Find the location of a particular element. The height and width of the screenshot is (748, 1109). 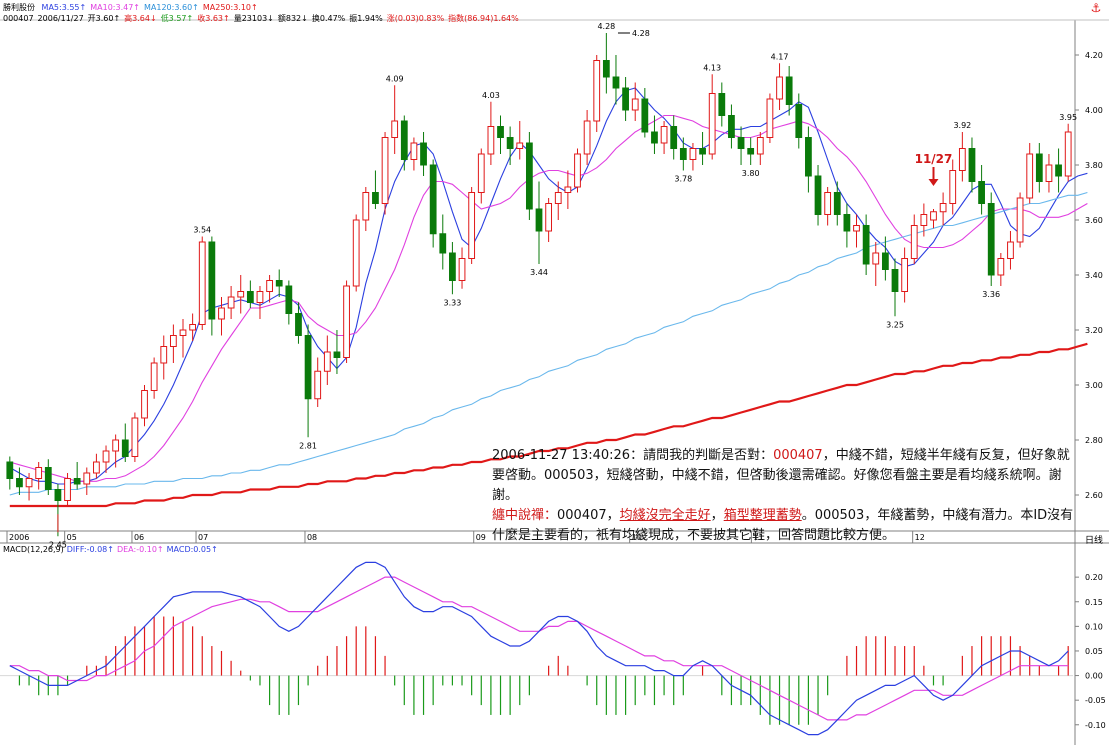

extreme-label: 4.13 is located at coordinates (712, 67).